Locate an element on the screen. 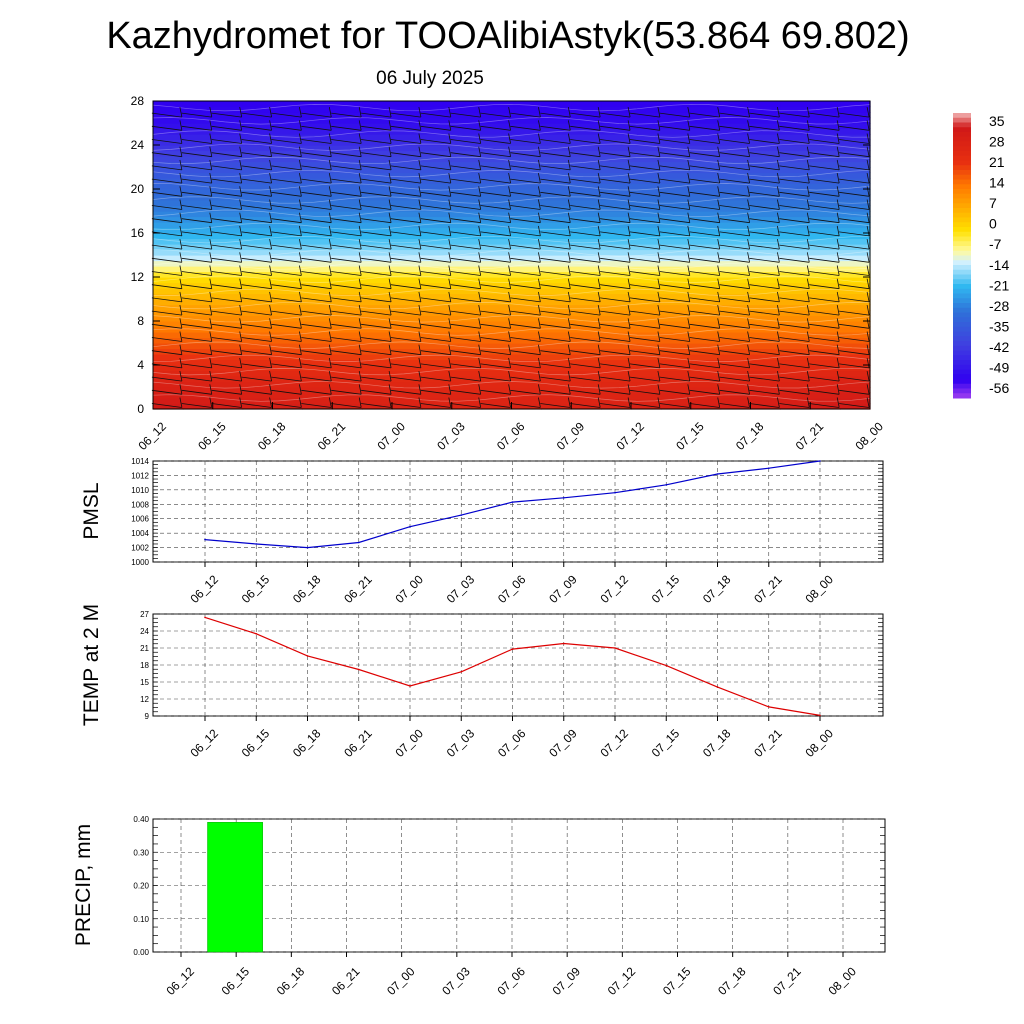 This screenshot has height=1024, width=1024. y-tick-label: 12 is located at coordinates (138, 277).